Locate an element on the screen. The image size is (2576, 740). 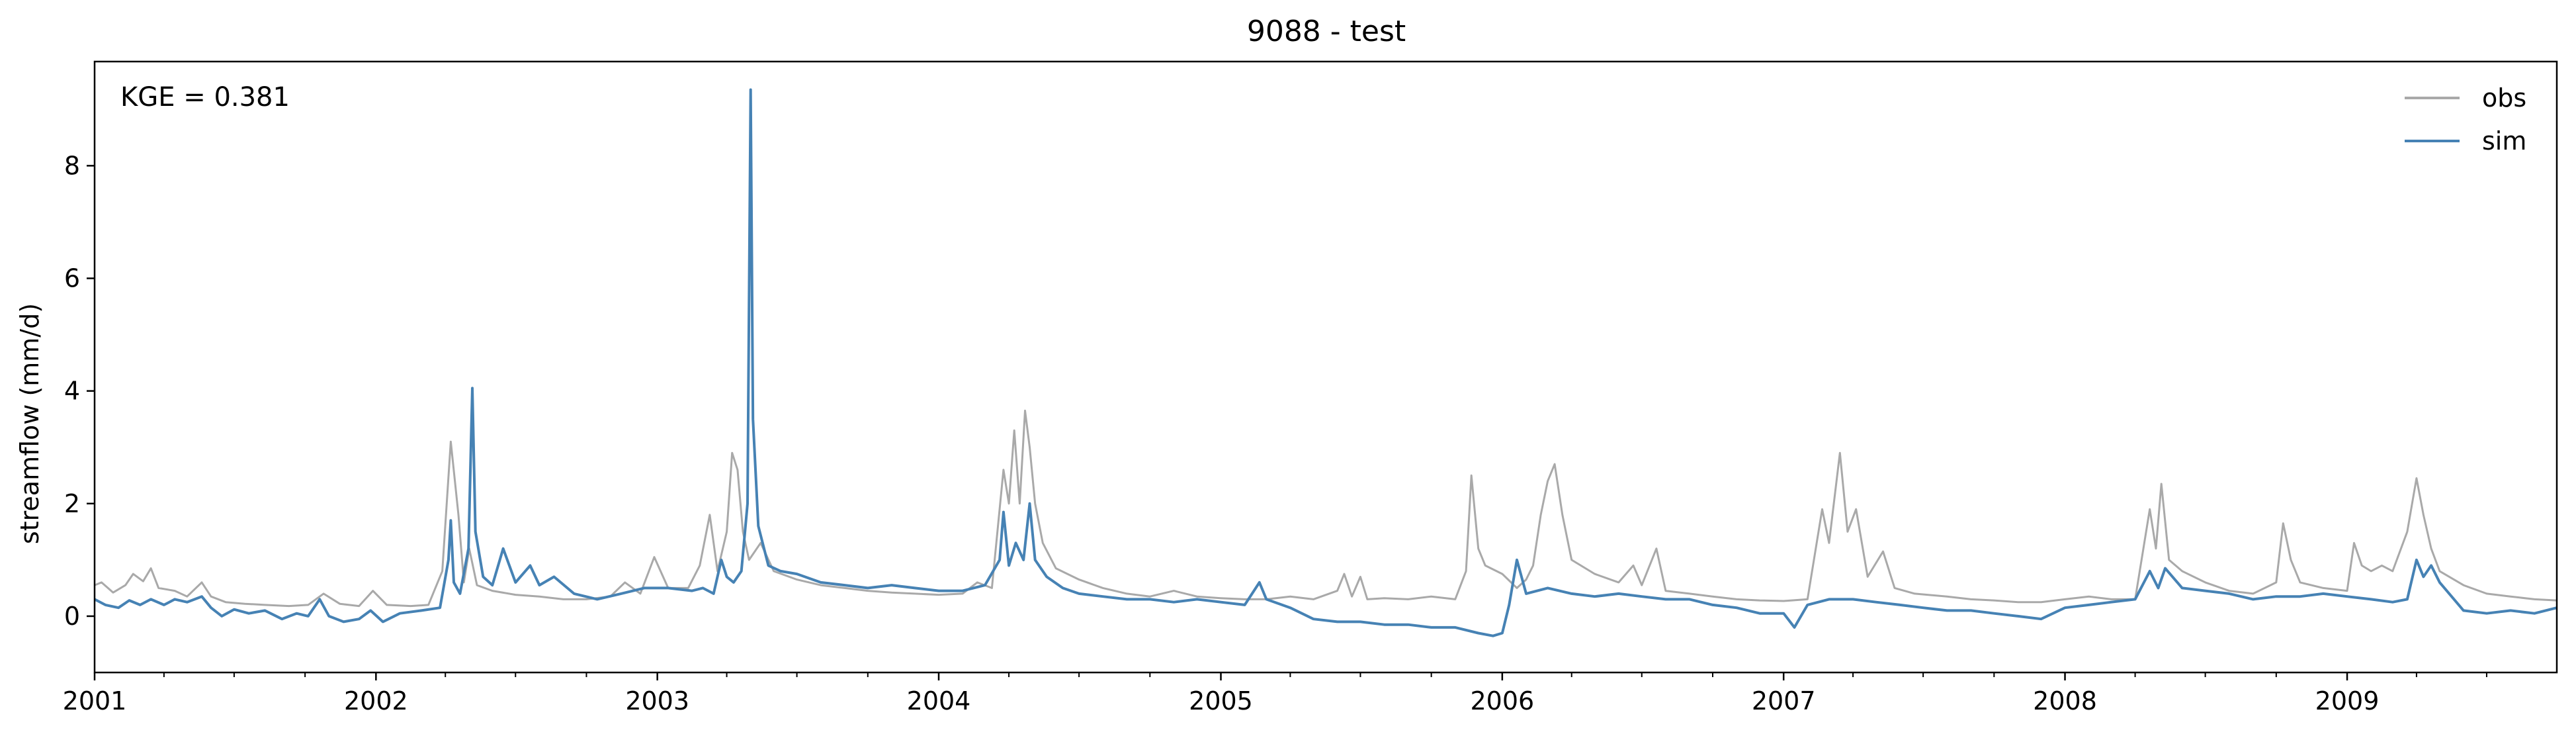
chart-title: 9088 - test is located at coordinates (1326, 31).